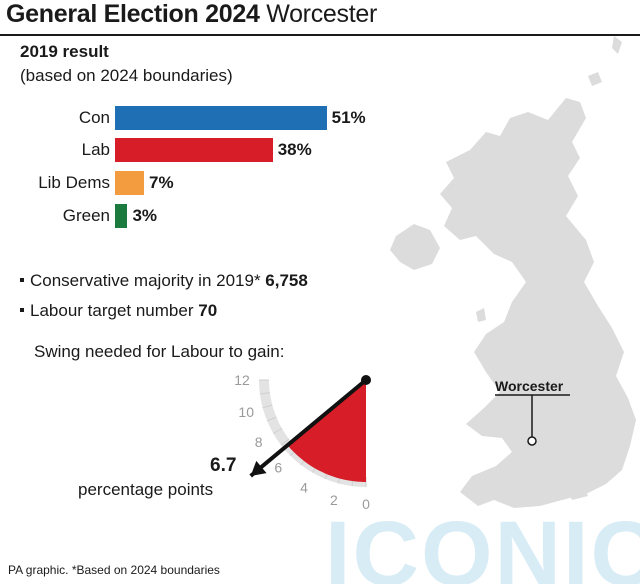 Image resolution: width=640 pixels, height=584 pixels. I want to click on majority-label: Conservative majority in 2019*, so click(145, 280).